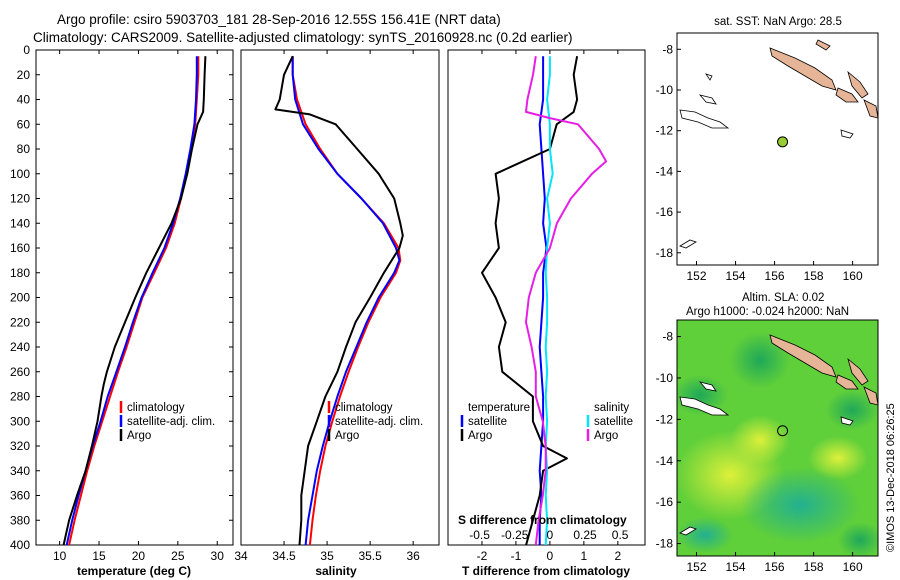  Describe the element at coordinates (617, 556) in the screenshot. I see `x-tick-label: 2` at that location.